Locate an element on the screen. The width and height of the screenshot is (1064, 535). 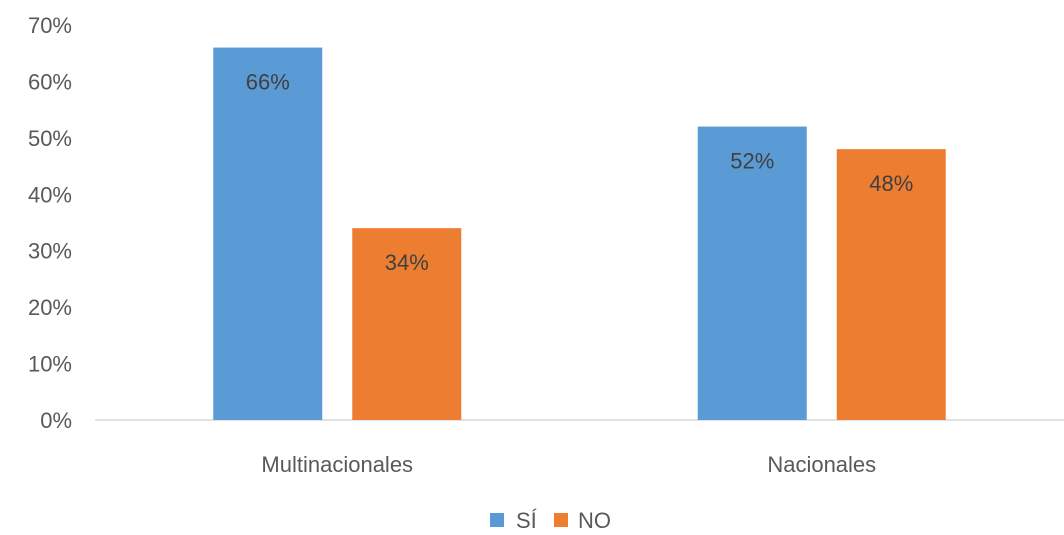
legend-label: SÍ is located at coordinates (527, 520).